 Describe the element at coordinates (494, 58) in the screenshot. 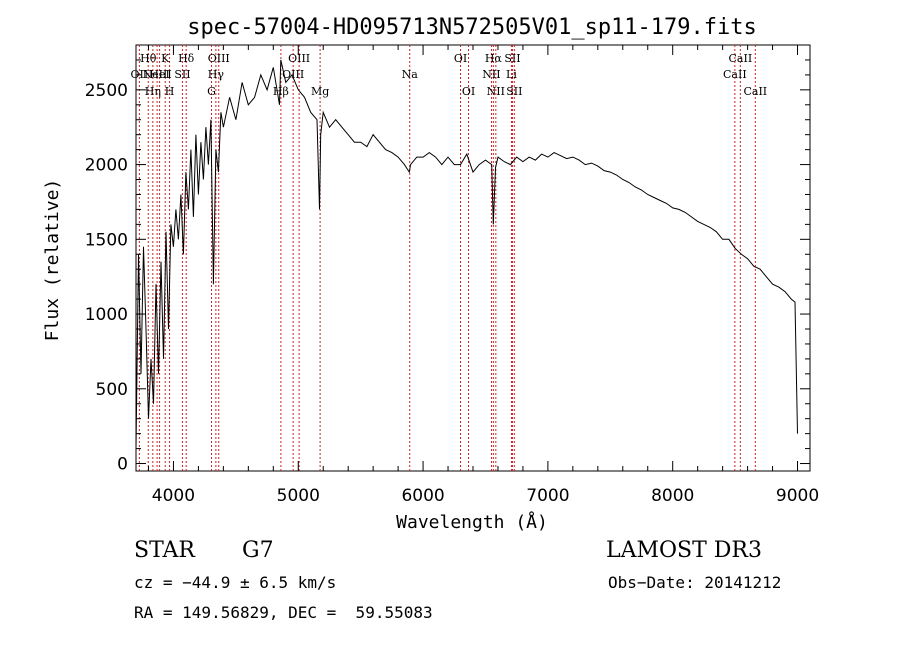

I see `spectral-line-label-20: Hα` at that location.